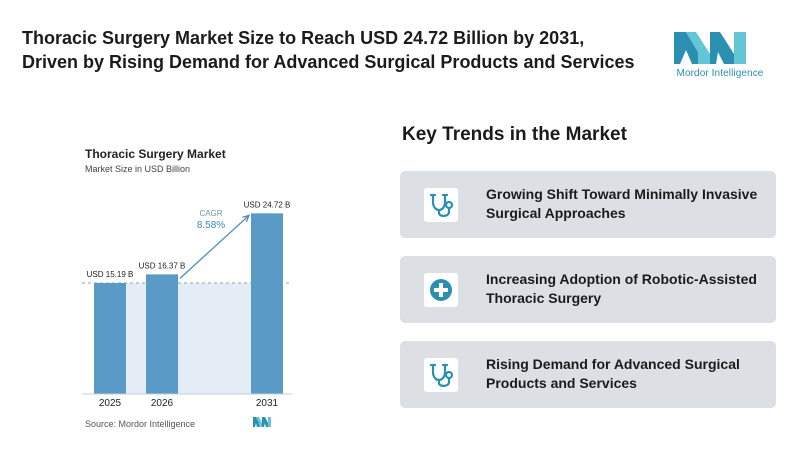 This screenshot has height=453, width=800. I want to click on brand-logo-mark-icon, so click(710, 48).